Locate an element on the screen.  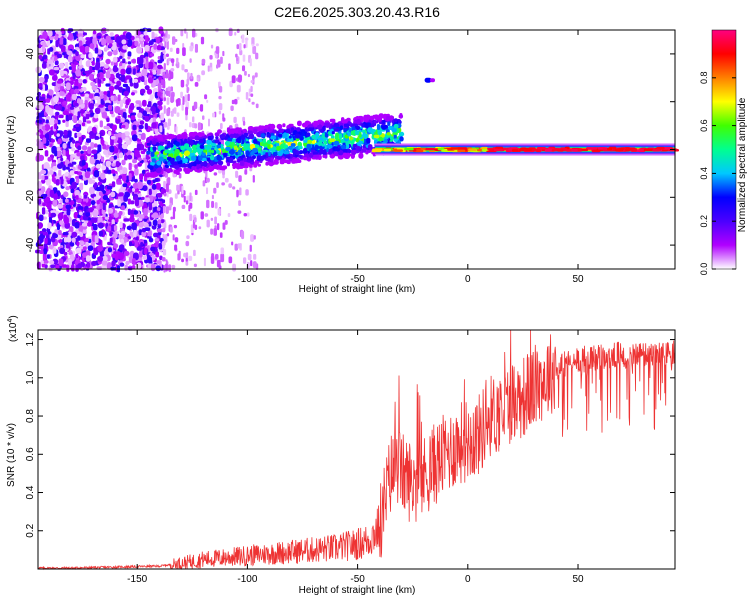
snr-x-tick-label: -150 is located at coordinates (137, 579).